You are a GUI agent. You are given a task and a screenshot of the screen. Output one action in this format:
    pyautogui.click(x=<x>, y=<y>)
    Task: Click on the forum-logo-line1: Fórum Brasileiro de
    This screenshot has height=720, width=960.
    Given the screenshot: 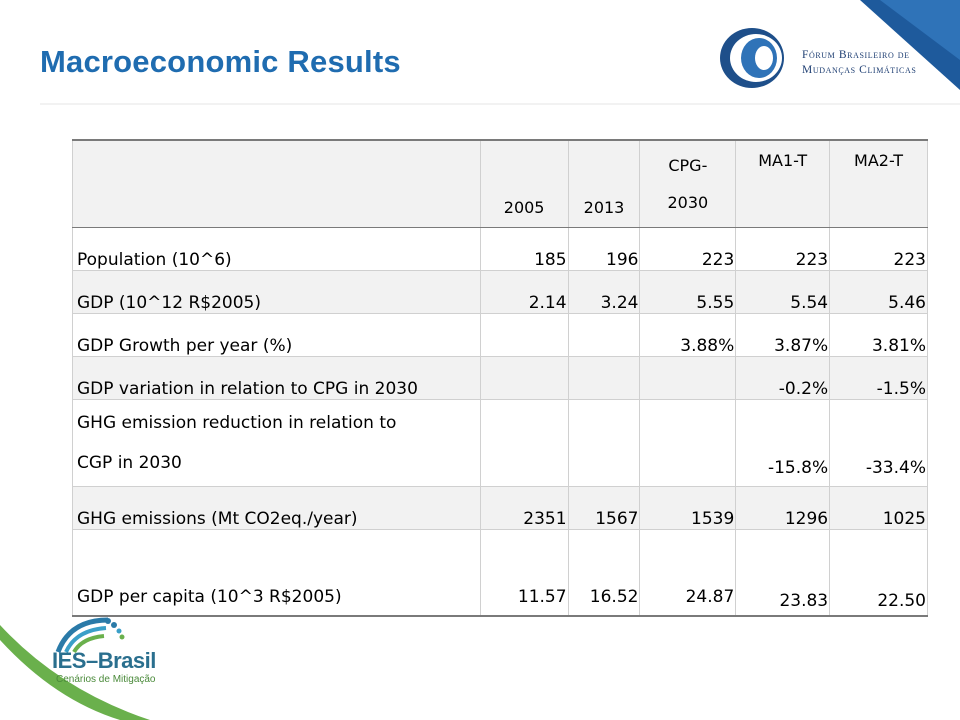 What is the action you would take?
    pyautogui.click(x=856, y=55)
    